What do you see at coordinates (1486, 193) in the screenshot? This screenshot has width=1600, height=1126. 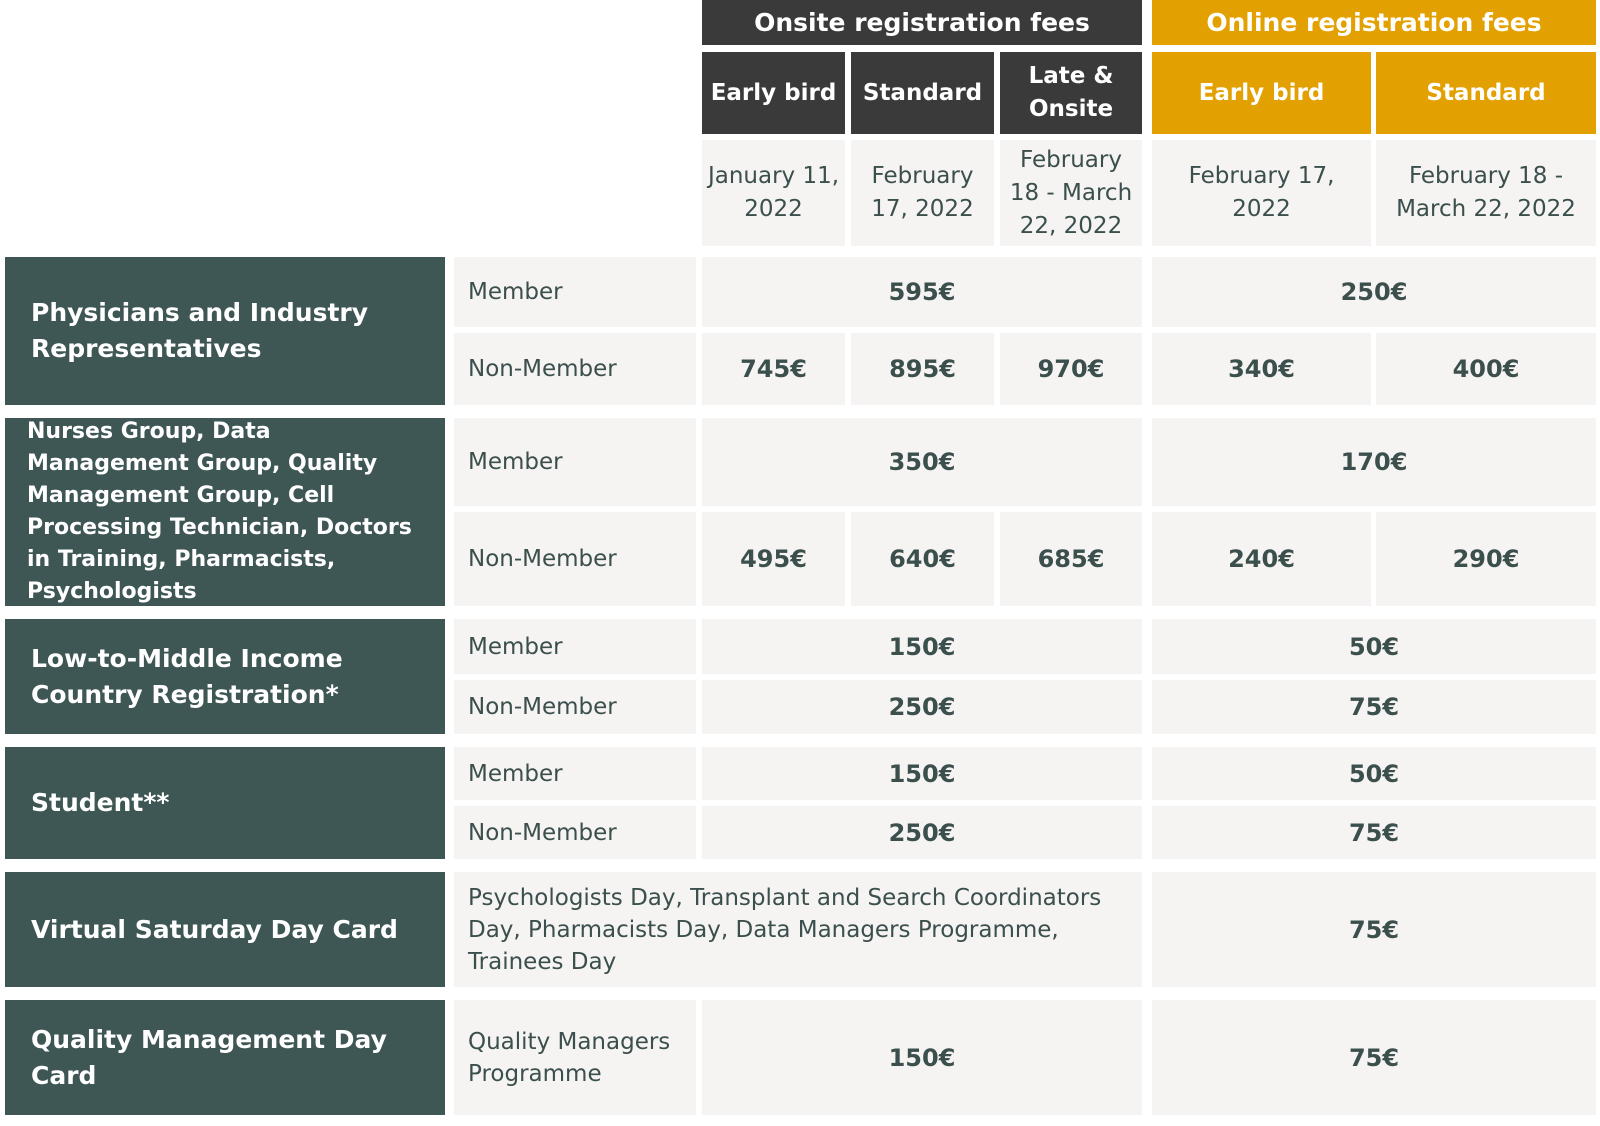 I see `online-standard-date: February 18 - March 22, 2022` at bounding box center [1486, 193].